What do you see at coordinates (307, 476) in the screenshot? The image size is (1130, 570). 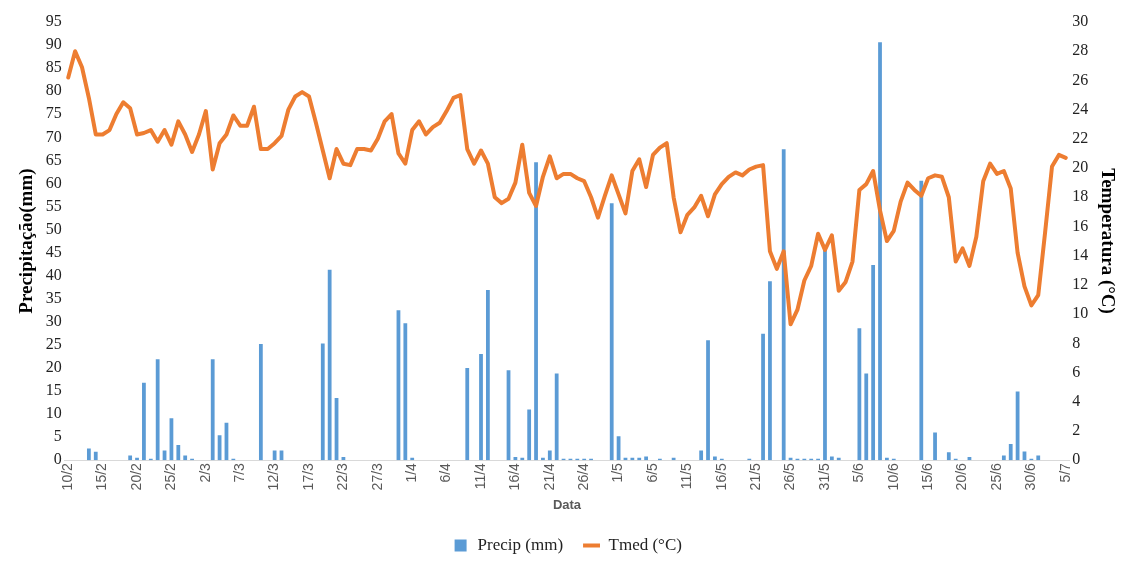 I see `x-tick-label: 17/3` at bounding box center [307, 476].